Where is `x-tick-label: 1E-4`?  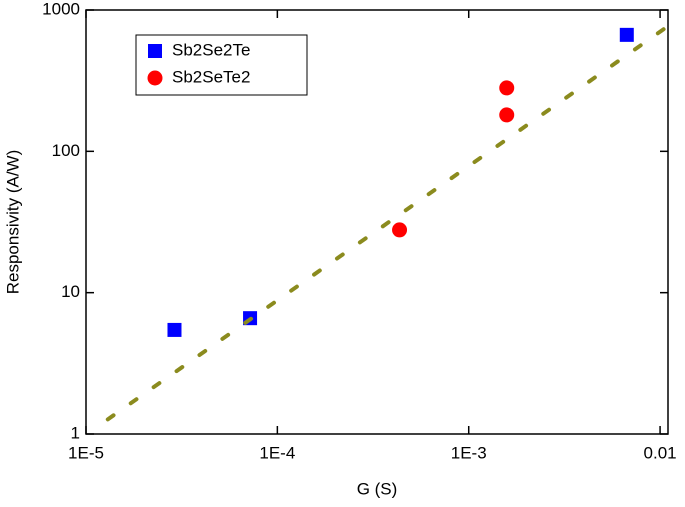
x-tick-label: 1E-4 is located at coordinates (277, 452).